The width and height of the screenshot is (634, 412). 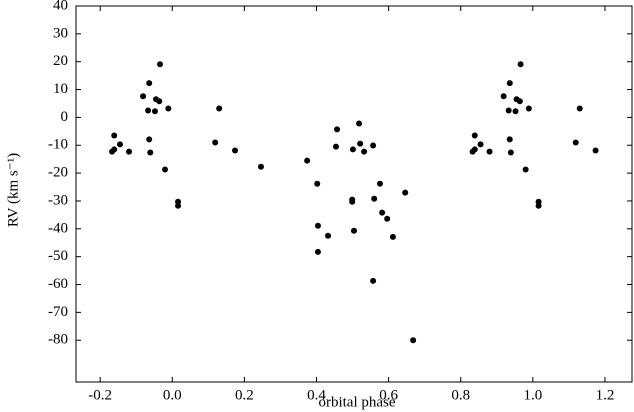 What do you see at coordinates (244, 395) in the screenshot?
I see `x-tick-label: 0.2` at bounding box center [244, 395].